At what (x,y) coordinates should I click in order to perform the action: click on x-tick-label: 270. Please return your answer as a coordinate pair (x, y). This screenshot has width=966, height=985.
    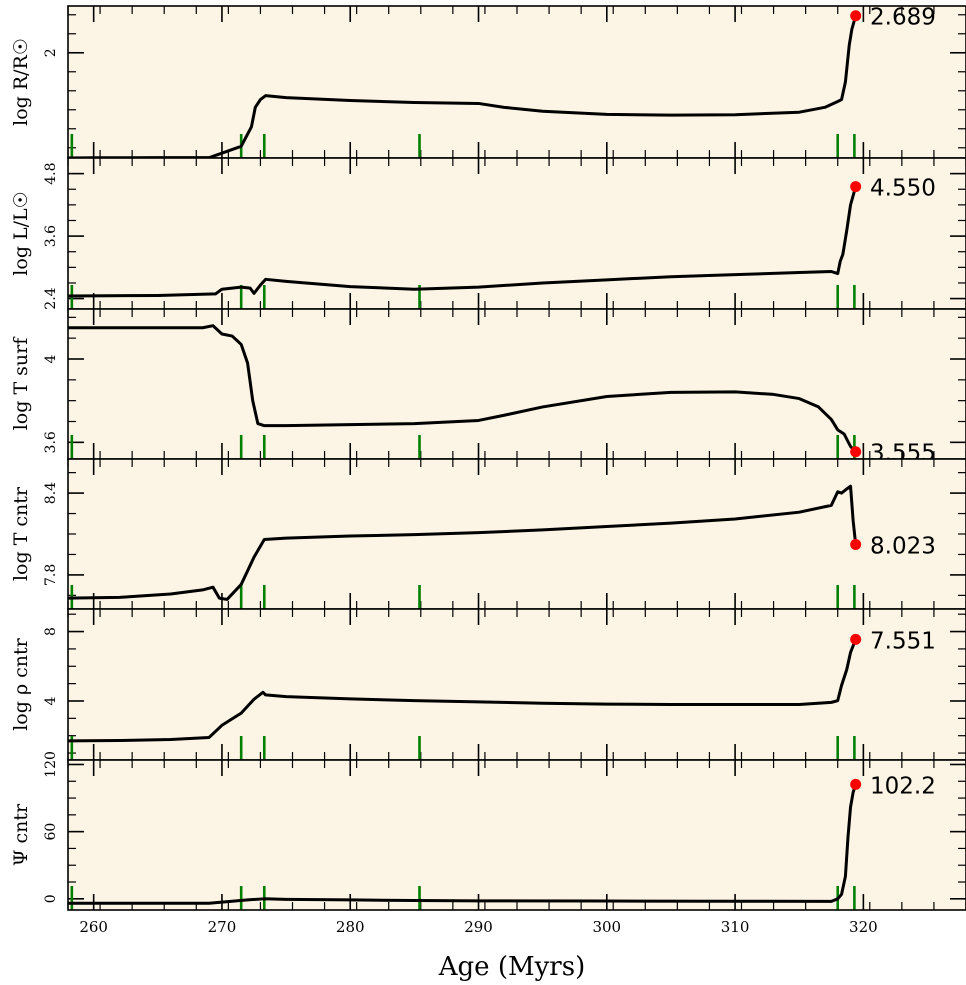
    Looking at the image, I should click on (222, 927).